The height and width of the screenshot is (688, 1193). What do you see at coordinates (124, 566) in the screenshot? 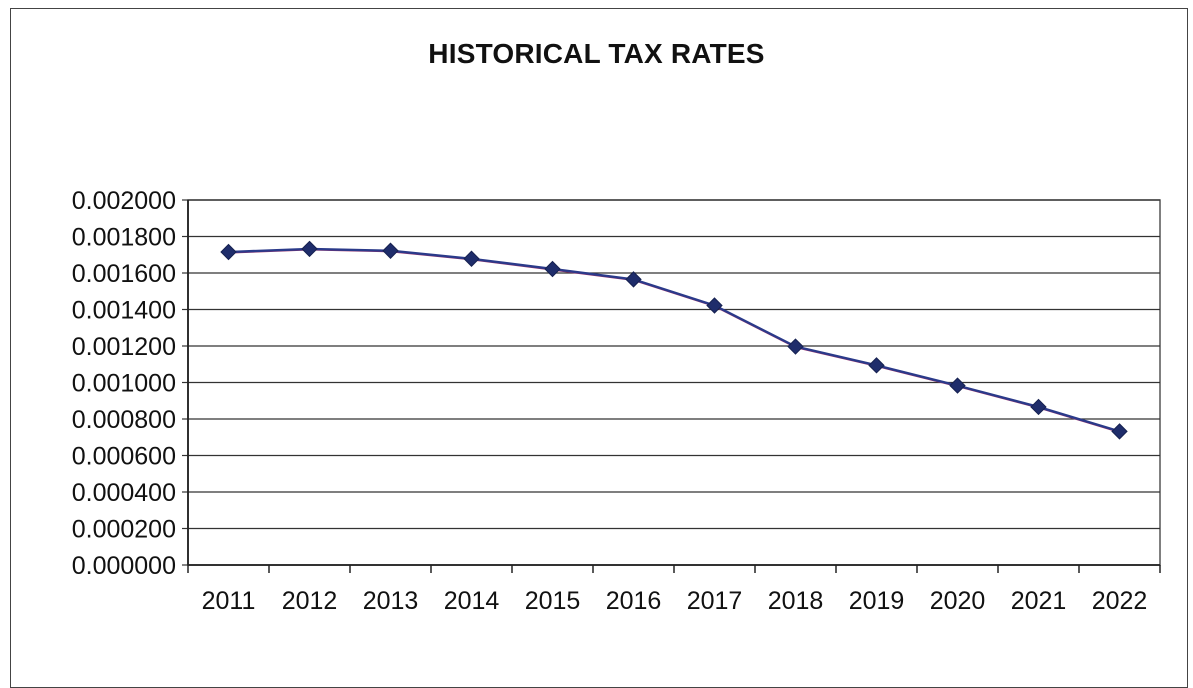
I see `y-tick-label: 0.000000` at bounding box center [124, 566].